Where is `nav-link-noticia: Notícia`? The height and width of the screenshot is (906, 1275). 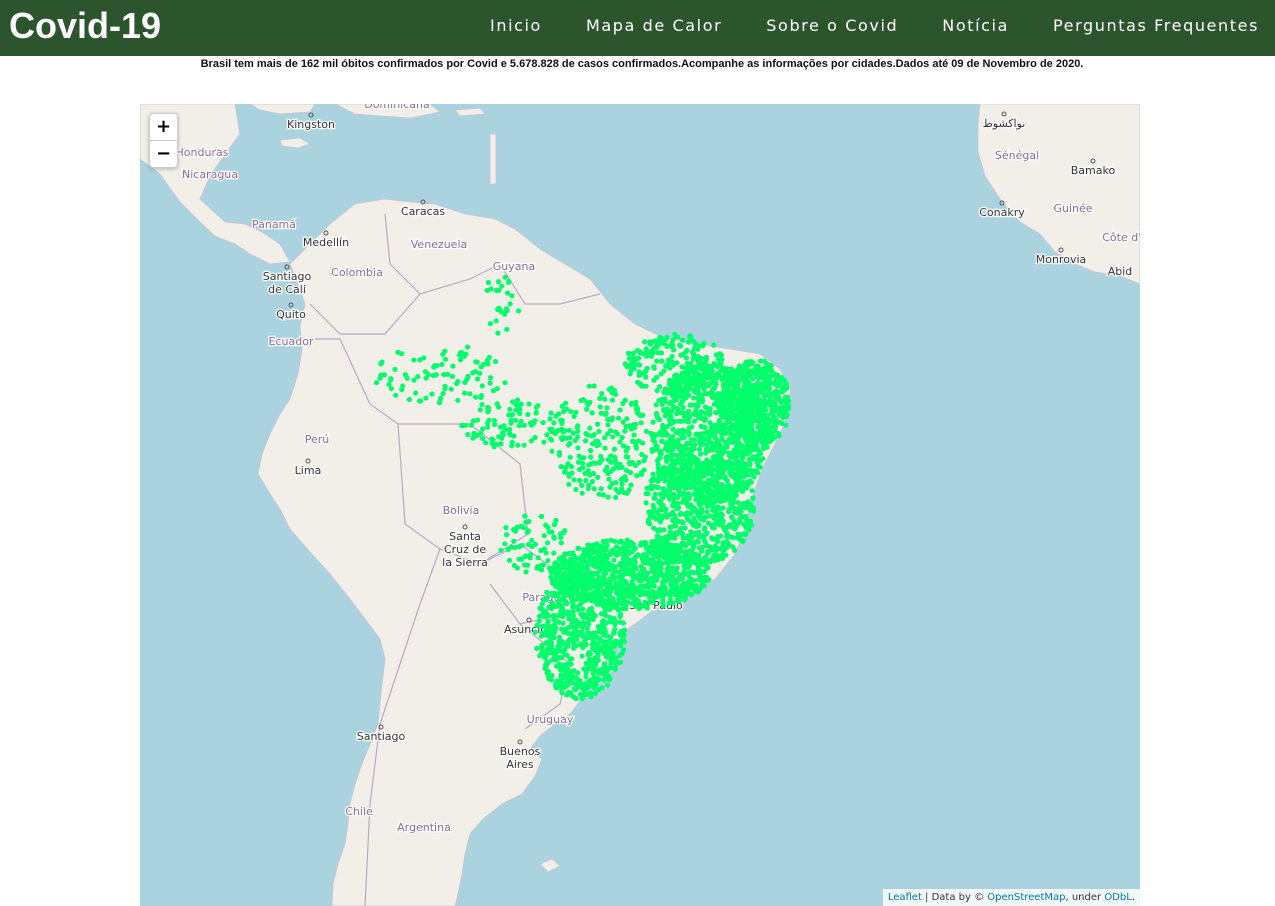 nav-link-noticia: Notícia is located at coordinates (975, 25).